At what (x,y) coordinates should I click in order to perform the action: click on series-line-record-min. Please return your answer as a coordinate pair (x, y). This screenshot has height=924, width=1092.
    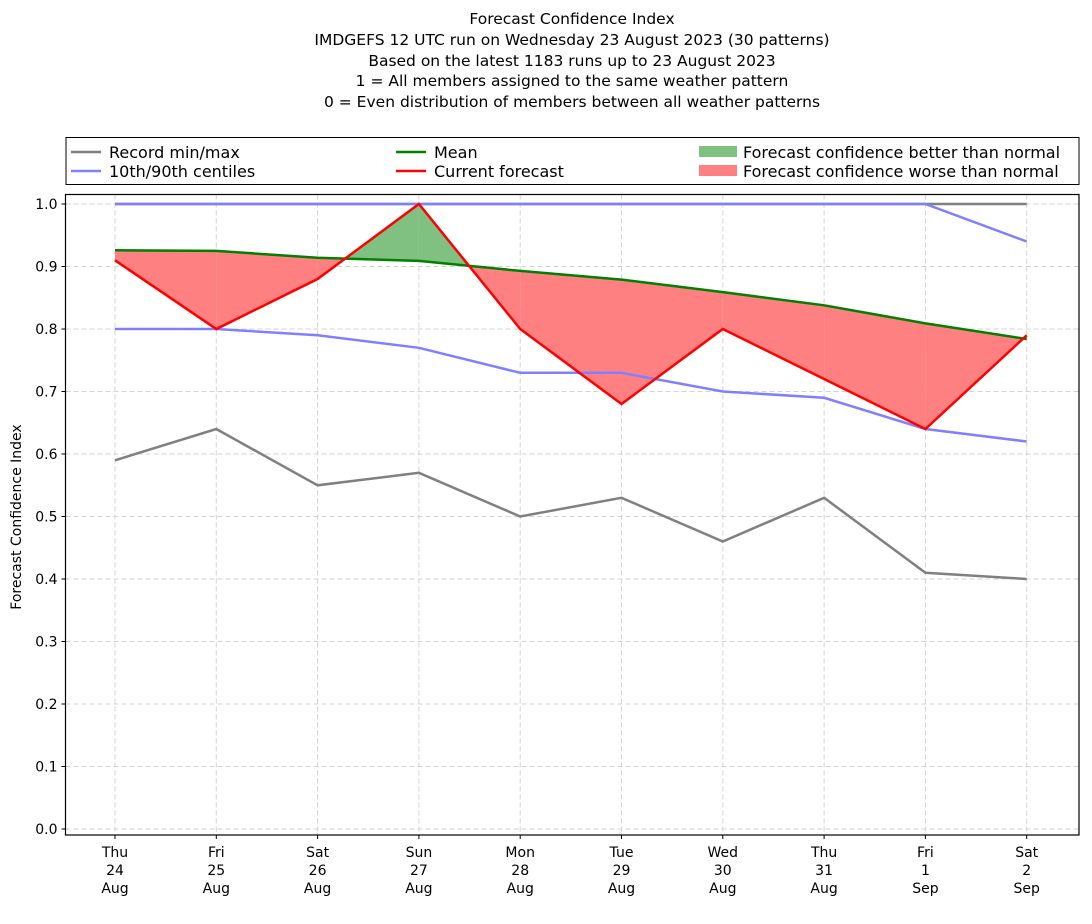
    Looking at the image, I should click on (570, 504).